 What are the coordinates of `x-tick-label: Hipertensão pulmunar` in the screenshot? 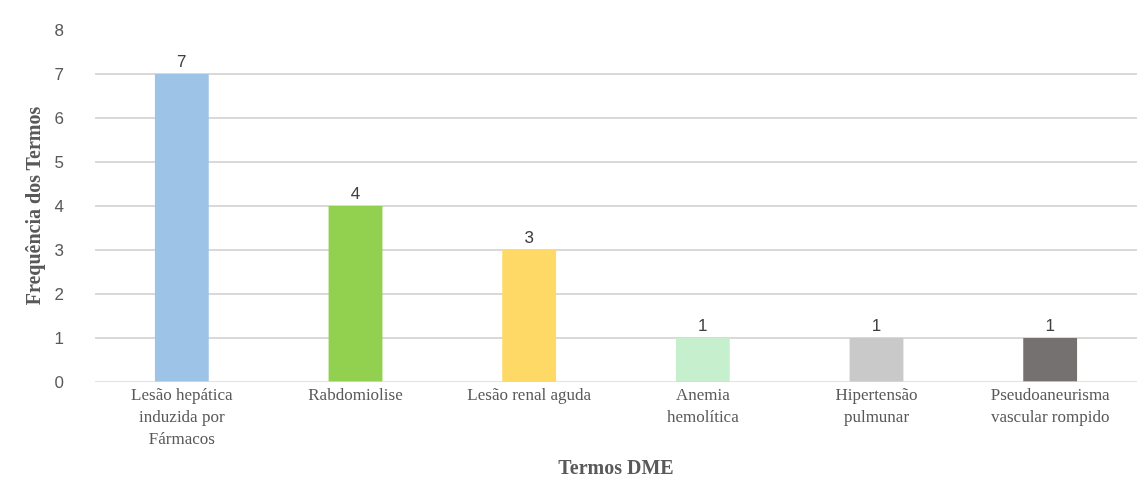 It's located at (876, 406).